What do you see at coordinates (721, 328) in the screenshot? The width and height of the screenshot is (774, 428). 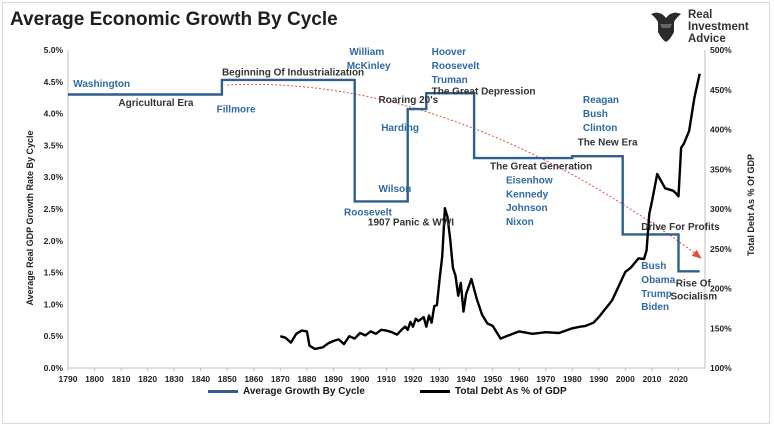 I see `y2-tick-label: 150%` at bounding box center [721, 328].